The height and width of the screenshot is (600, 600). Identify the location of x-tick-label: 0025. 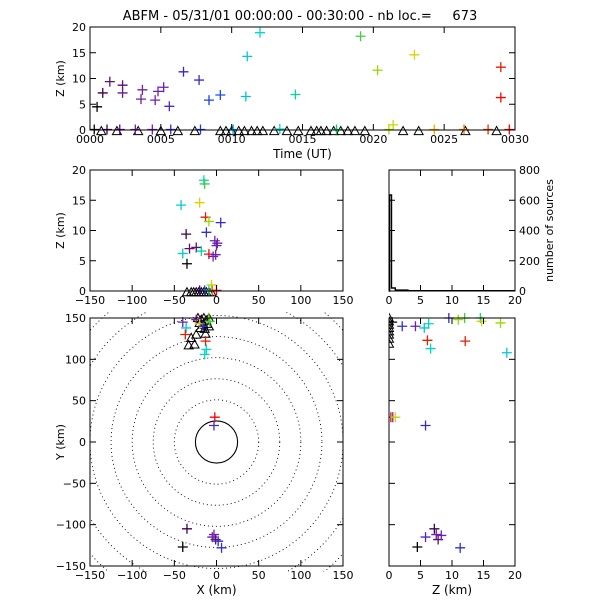
(444, 139).